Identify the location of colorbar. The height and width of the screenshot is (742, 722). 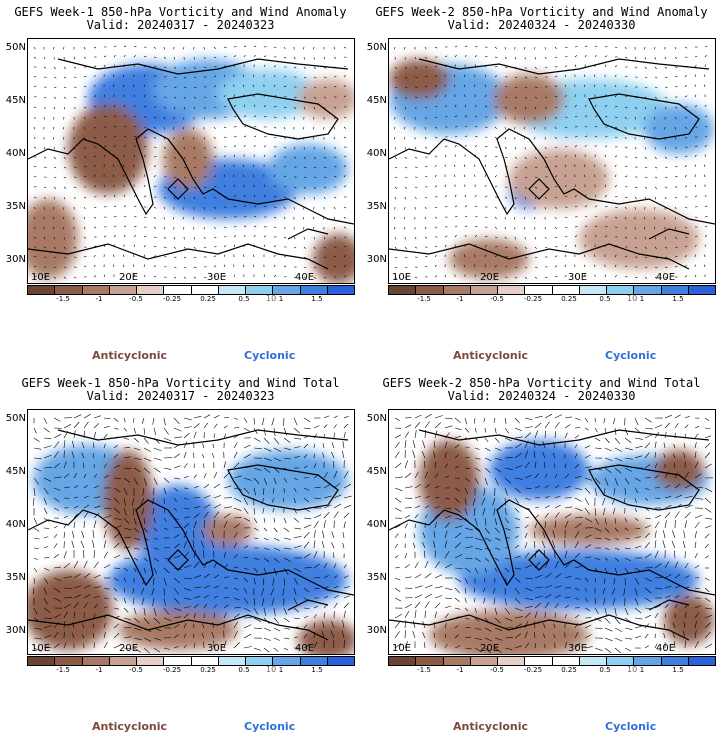
(552, 661).